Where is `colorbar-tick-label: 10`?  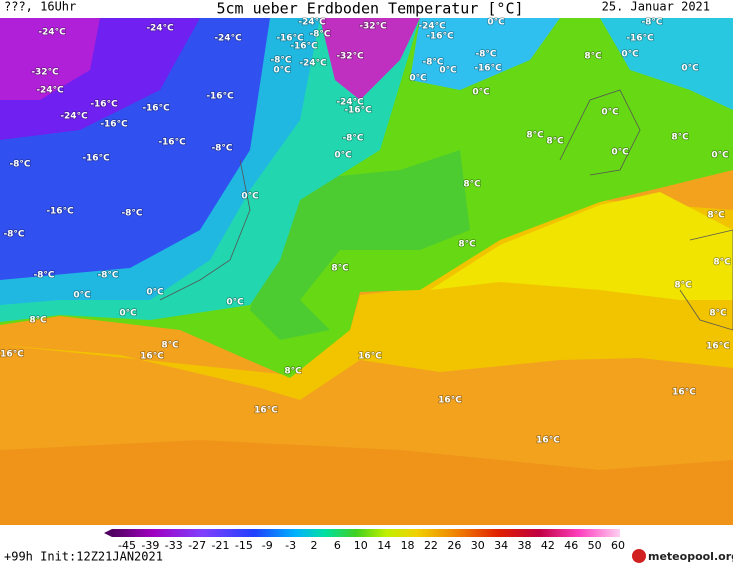
colorbar-tick-label: 10 is located at coordinates (361, 545).